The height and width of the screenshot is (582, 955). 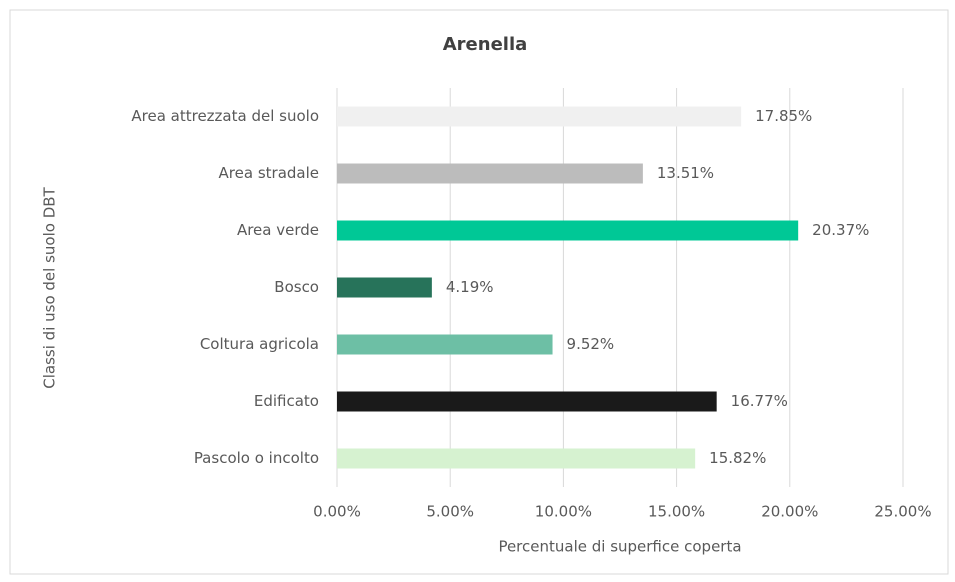 I want to click on y-tick-label: Coltura agricola, so click(x=259, y=344).